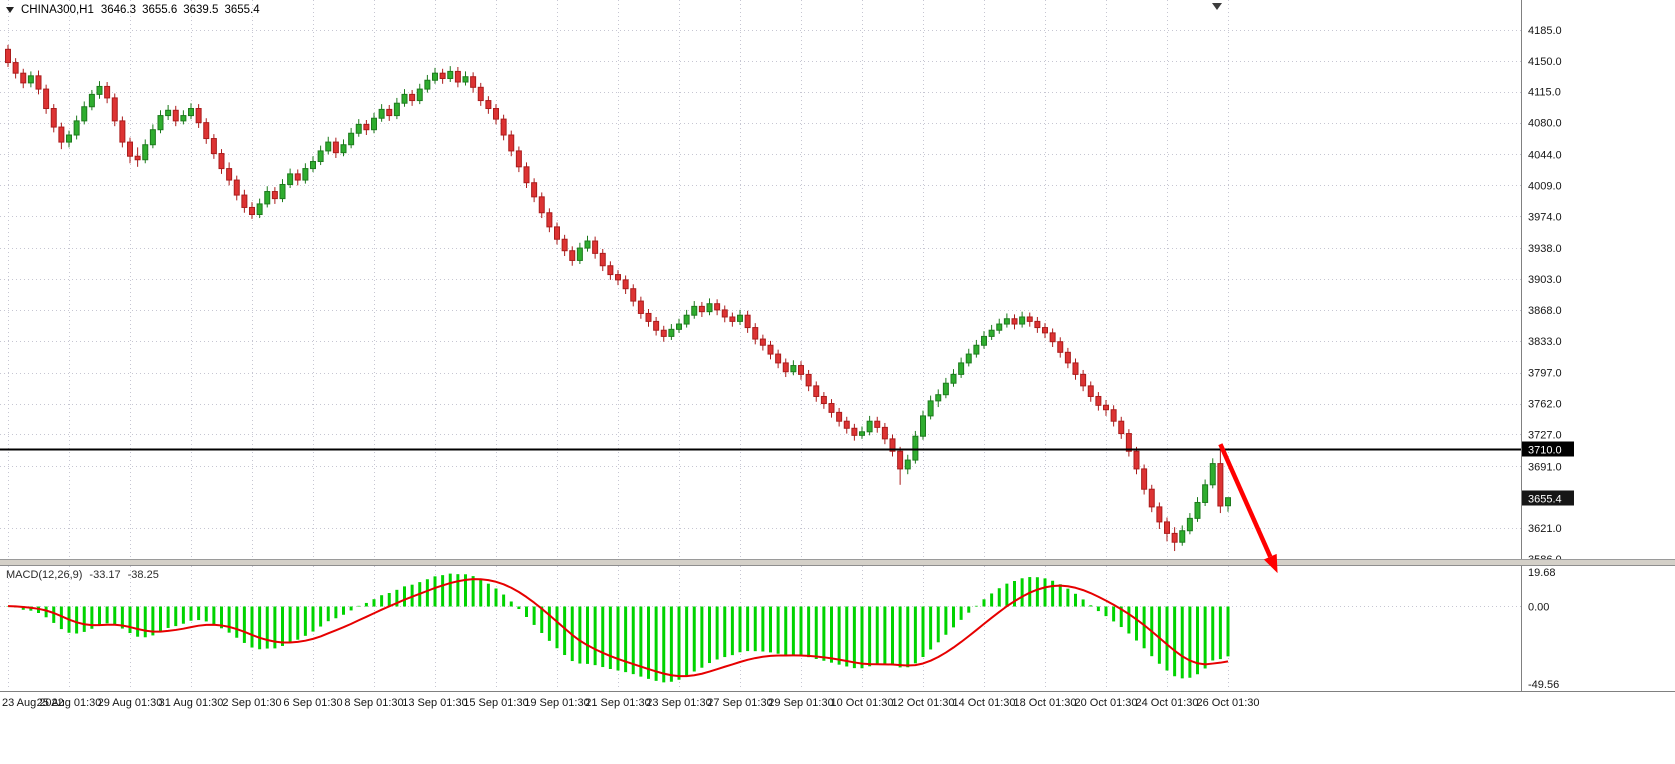 This screenshot has height=764, width=1675. What do you see at coordinates (1245, 500) in the screenshot?
I see `arrow-shaft` at bounding box center [1245, 500].